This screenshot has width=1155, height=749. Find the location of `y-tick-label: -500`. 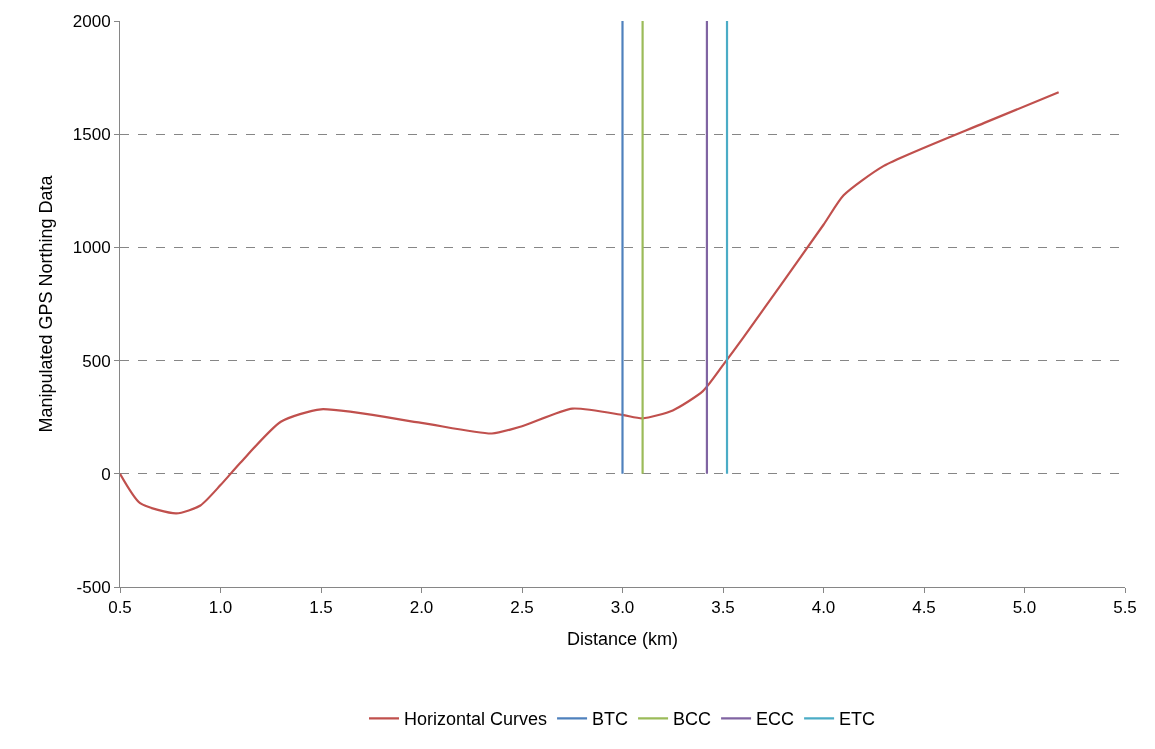

y-tick-label: -500 is located at coordinates (93, 587).